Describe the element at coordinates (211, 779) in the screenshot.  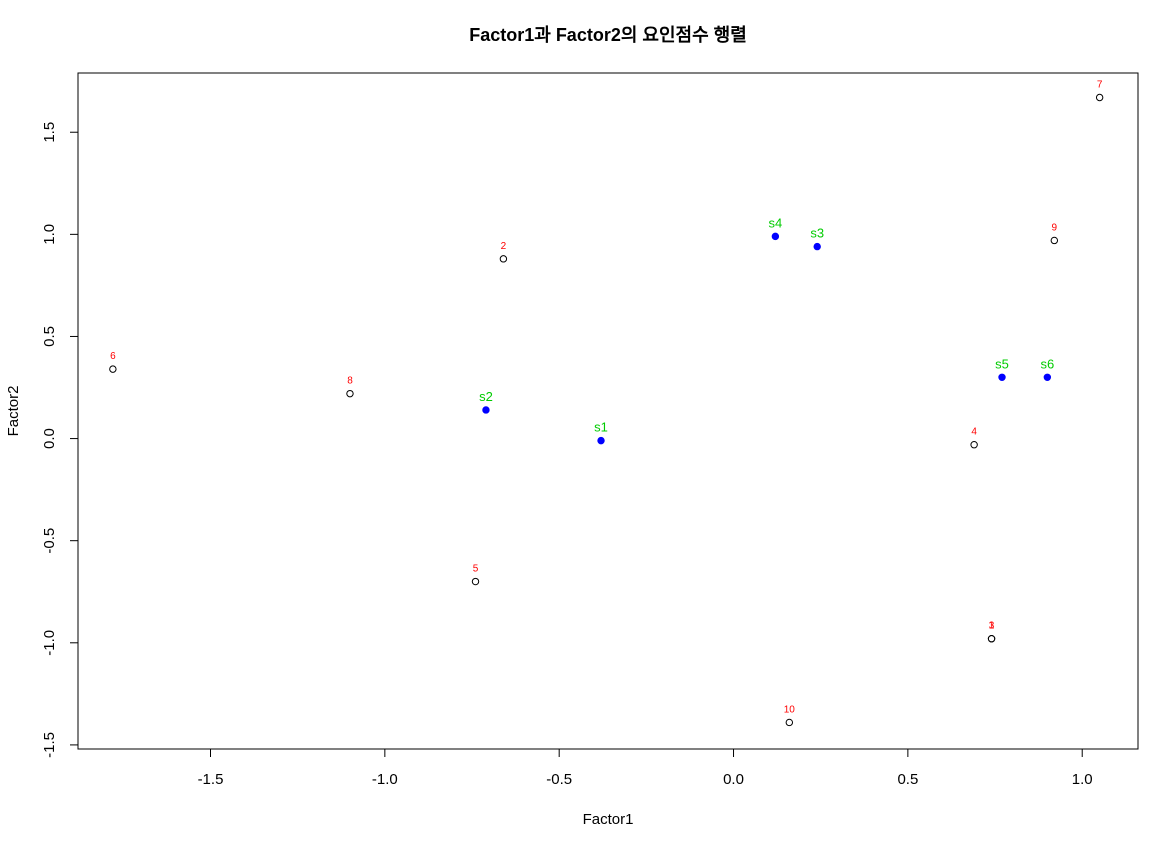
I see `x-tick-label: -1.5` at that location.